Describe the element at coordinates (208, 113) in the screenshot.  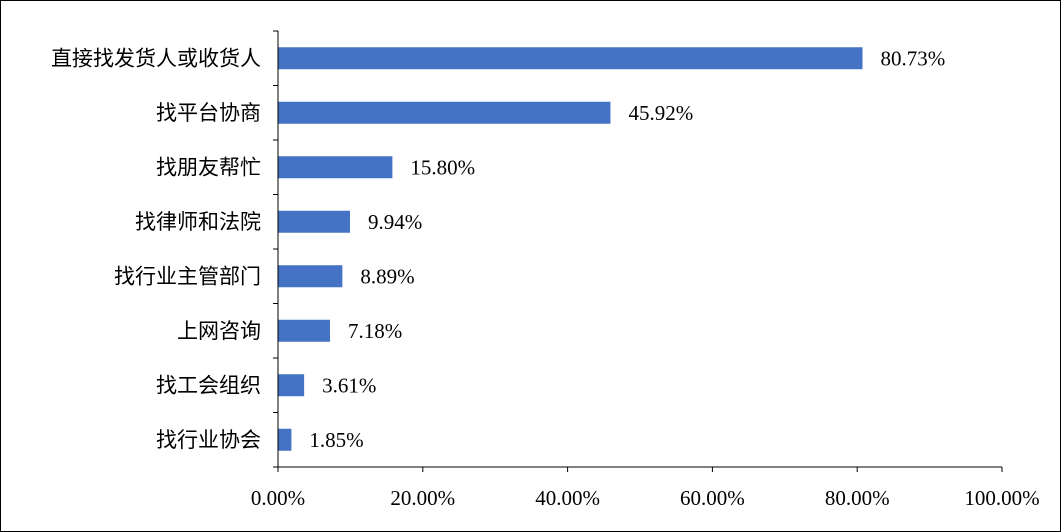
I see `category-label-2: 找平台协商` at that location.